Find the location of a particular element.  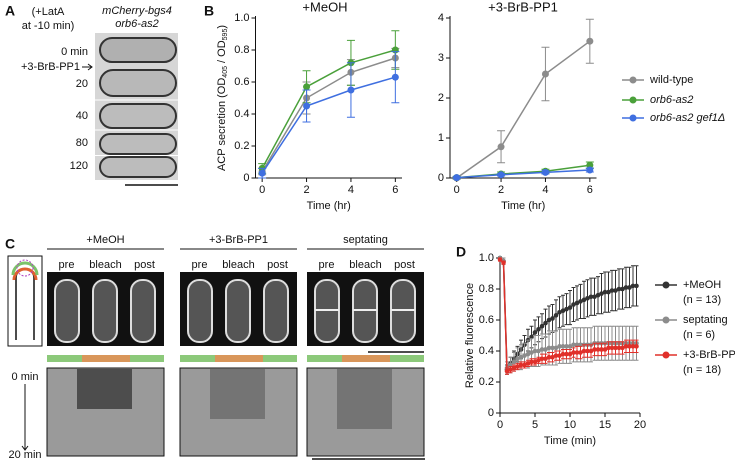

y-tick-label: 3 is located at coordinates (441, 58).